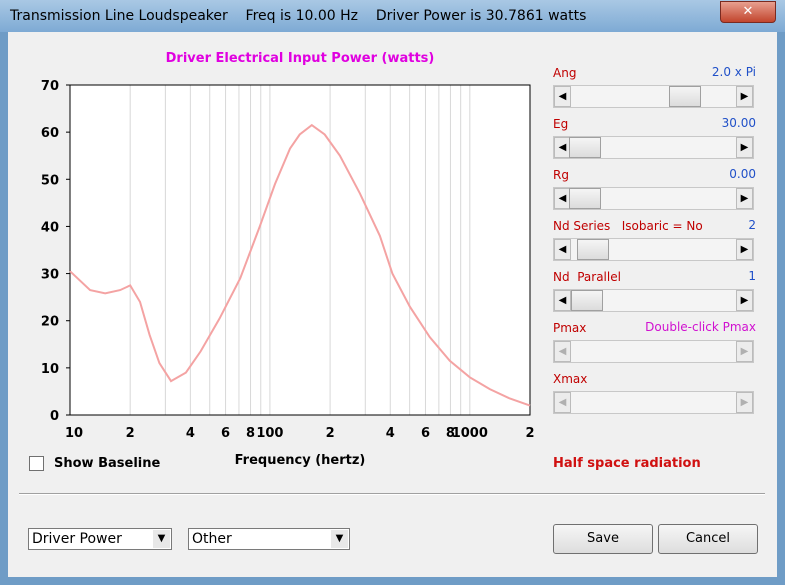  Describe the element at coordinates (50, 180) in the screenshot. I see `y-tick-label: 50` at that location.